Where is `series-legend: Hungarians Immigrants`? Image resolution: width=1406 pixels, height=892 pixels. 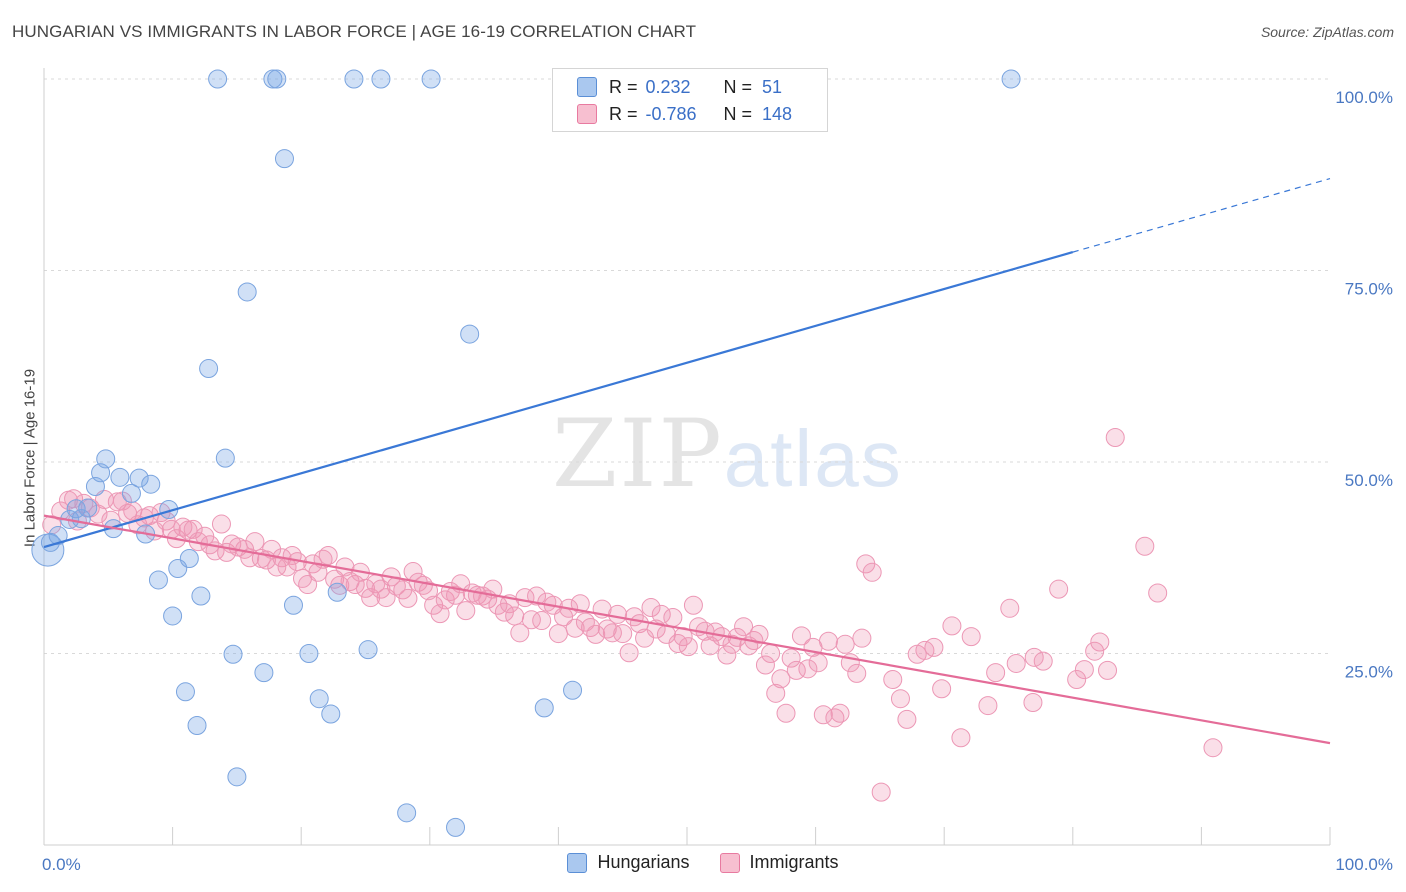
series-legend: Hungarians Immigrants is located at coordinates (703, 862).